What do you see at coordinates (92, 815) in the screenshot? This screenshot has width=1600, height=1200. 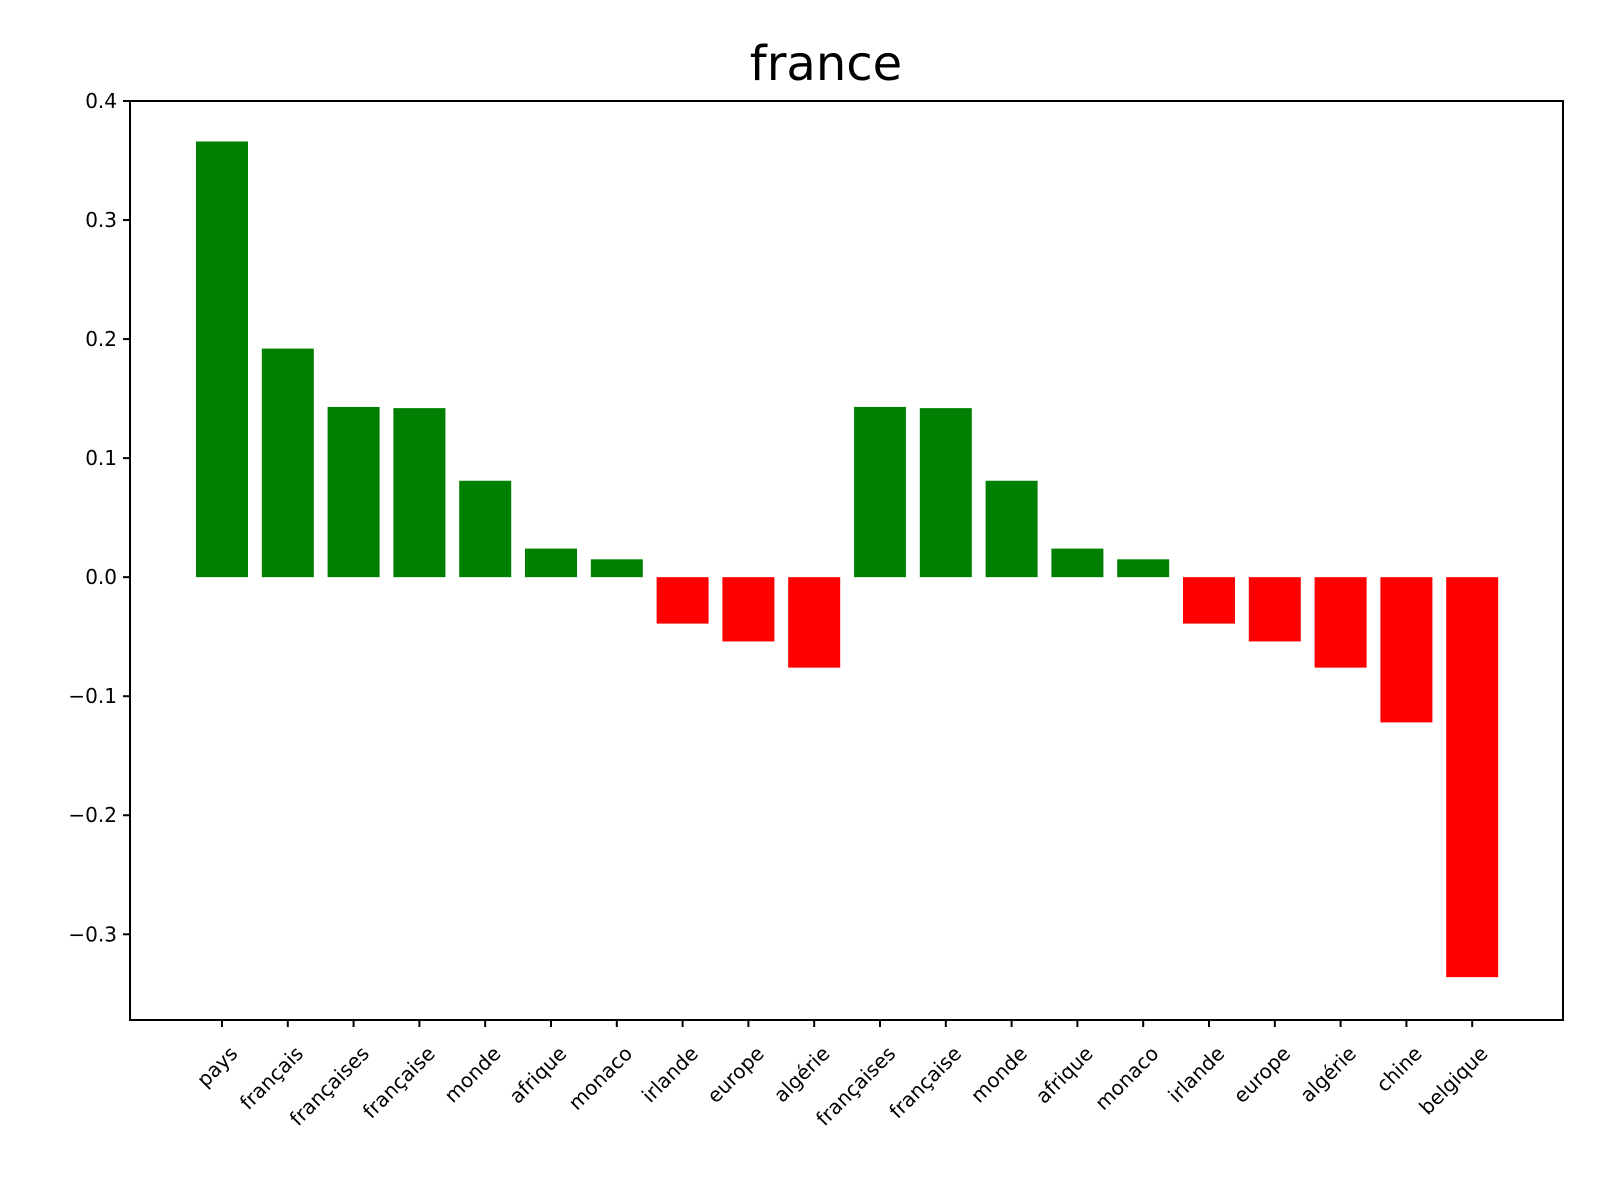 I see `y-tick-label: −0.2` at bounding box center [92, 815].